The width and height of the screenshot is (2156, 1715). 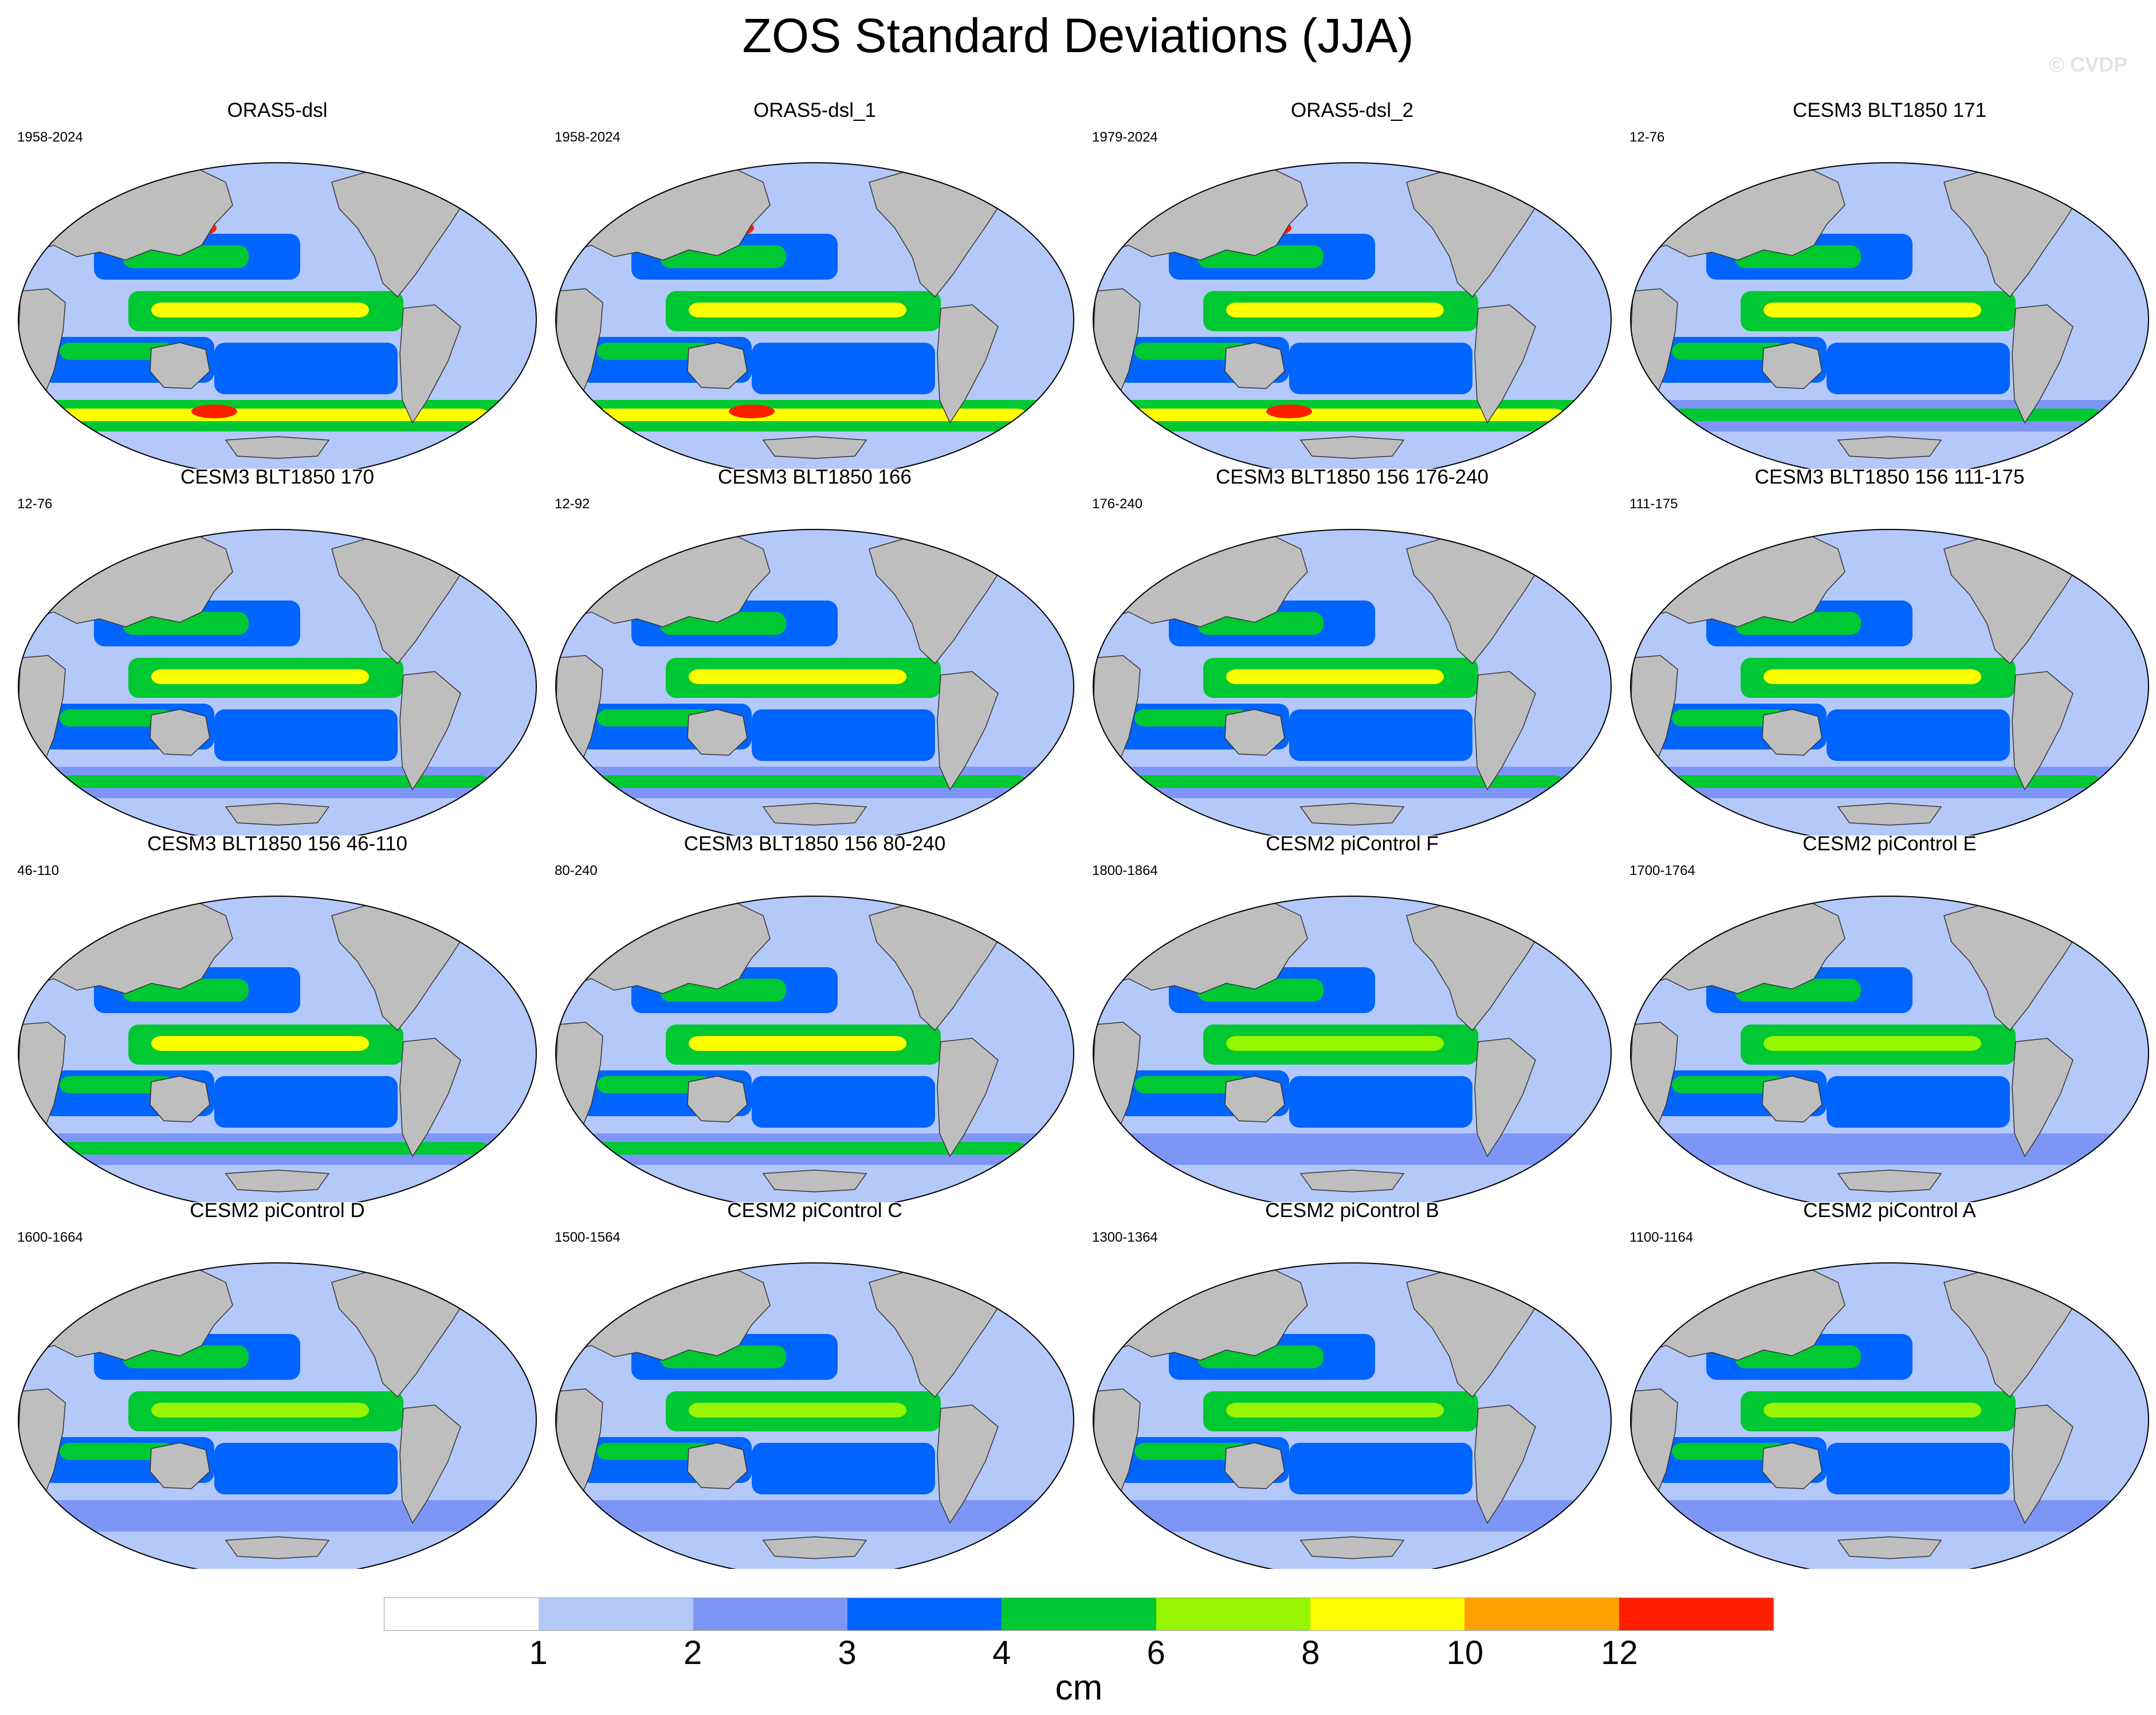 I want to click on map-panel: CESM2 piControl D 1600-1664, so click(x=277, y=1384).